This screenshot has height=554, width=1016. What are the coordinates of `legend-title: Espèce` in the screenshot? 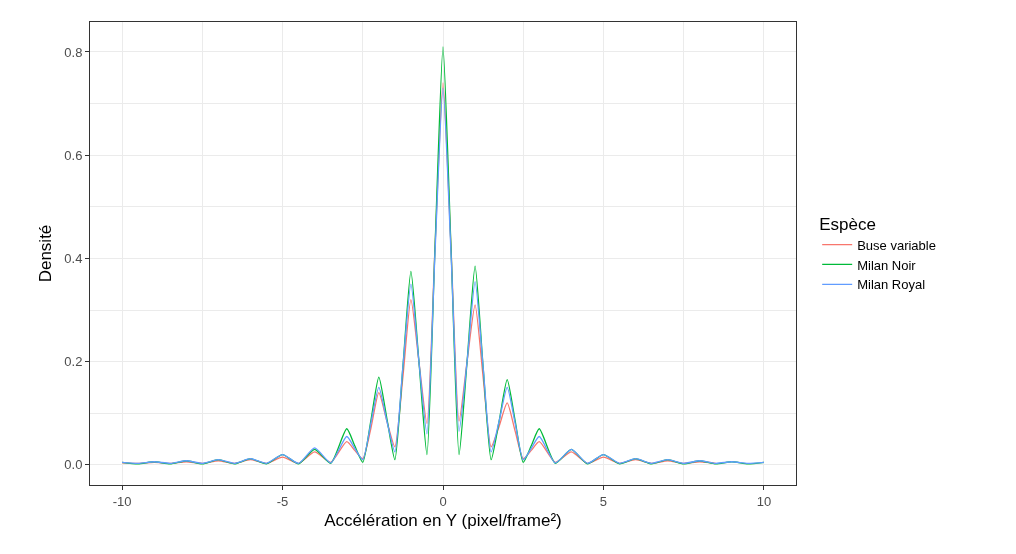 It's located at (847, 224).